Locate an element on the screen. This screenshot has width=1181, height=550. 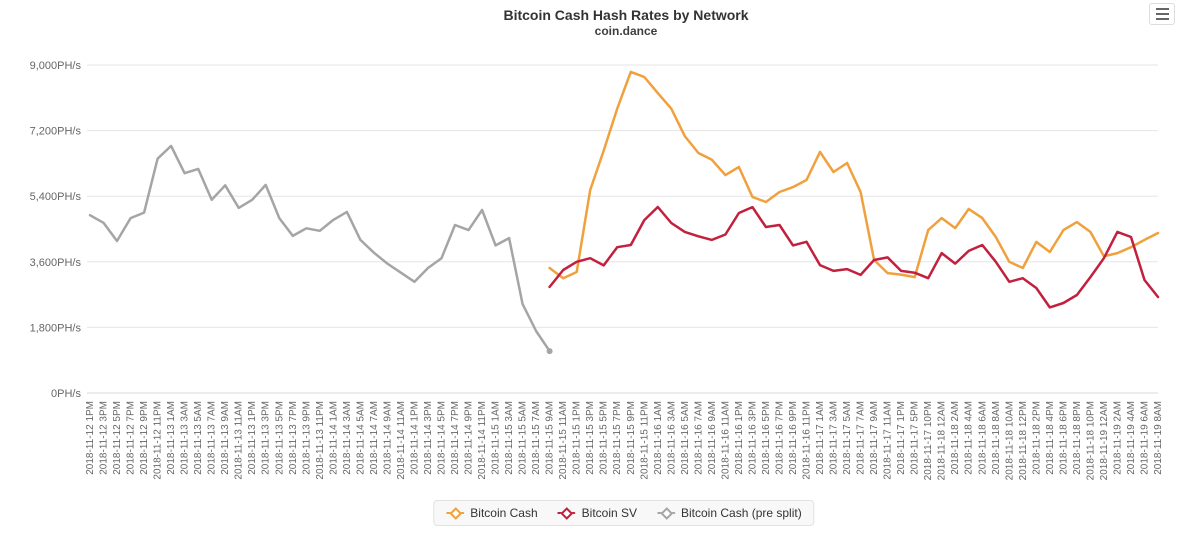
x-axis-tick-label: 2018-11-15 7AM is located at coordinates (536, 438).